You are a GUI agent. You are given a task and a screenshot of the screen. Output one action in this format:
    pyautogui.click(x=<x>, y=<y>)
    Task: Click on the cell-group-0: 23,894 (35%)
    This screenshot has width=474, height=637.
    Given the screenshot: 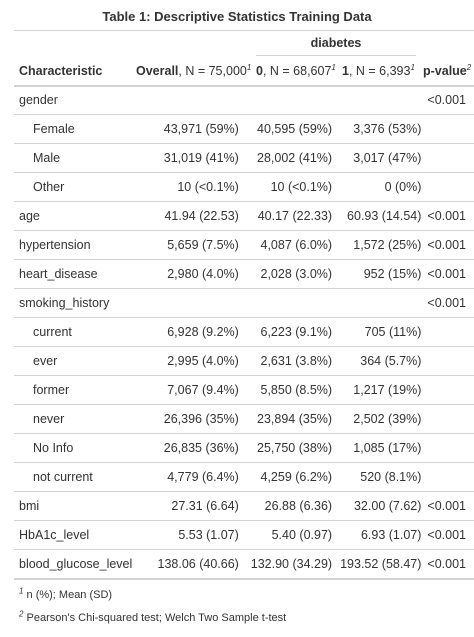 What is the action you would take?
    pyautogui.click(x=293, y=419)
    